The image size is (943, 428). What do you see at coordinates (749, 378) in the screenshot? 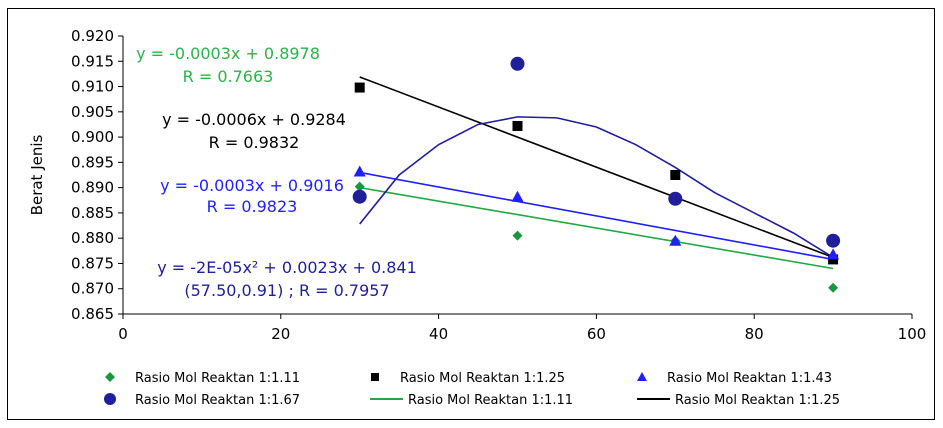
I see `legend-label: Rasio Mol Reaktan 1:1.43` at bounding box center [749, 378].